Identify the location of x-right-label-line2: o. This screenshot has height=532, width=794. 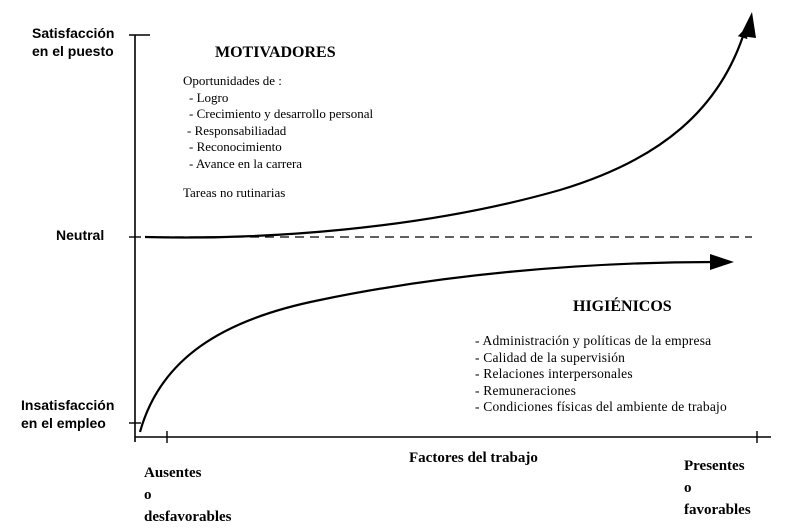
(688, 488).